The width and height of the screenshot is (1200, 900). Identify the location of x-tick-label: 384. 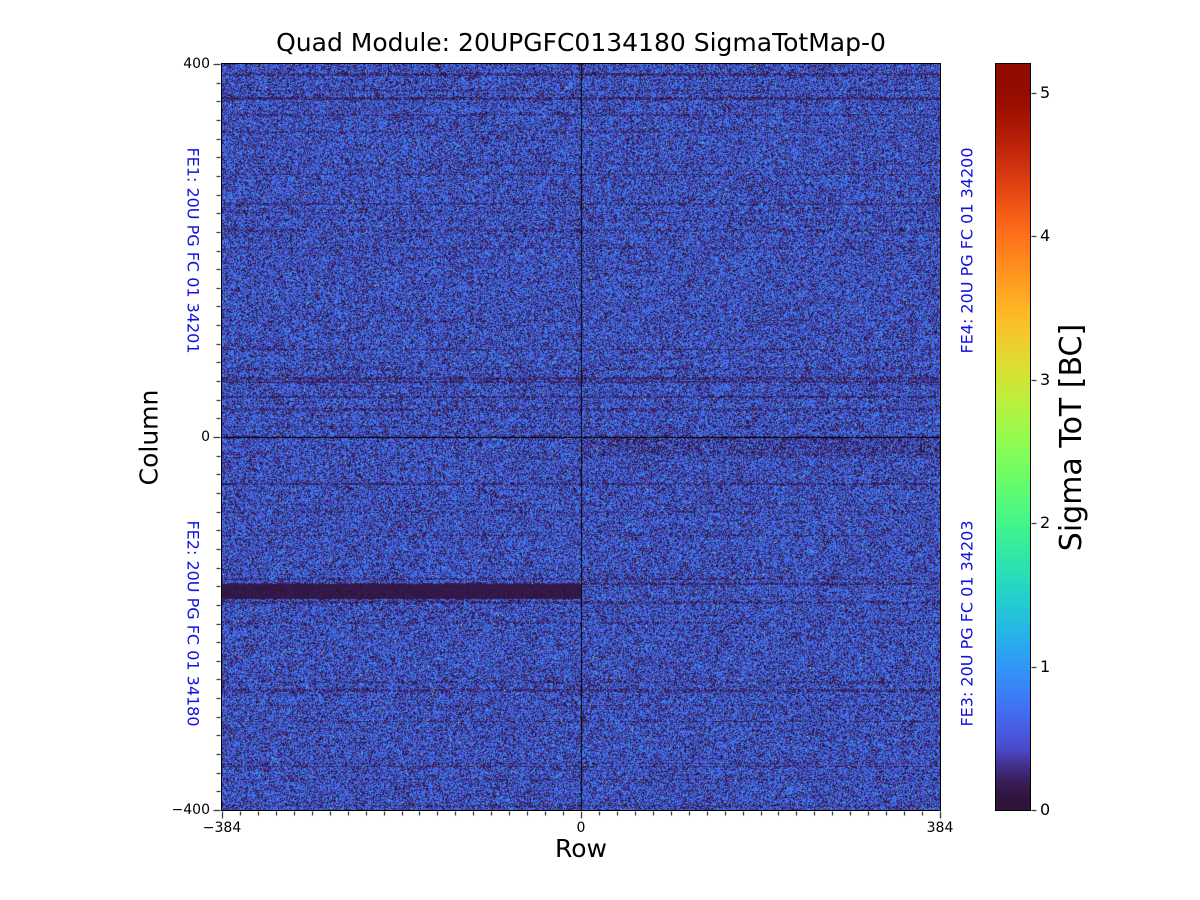
(940, 828).